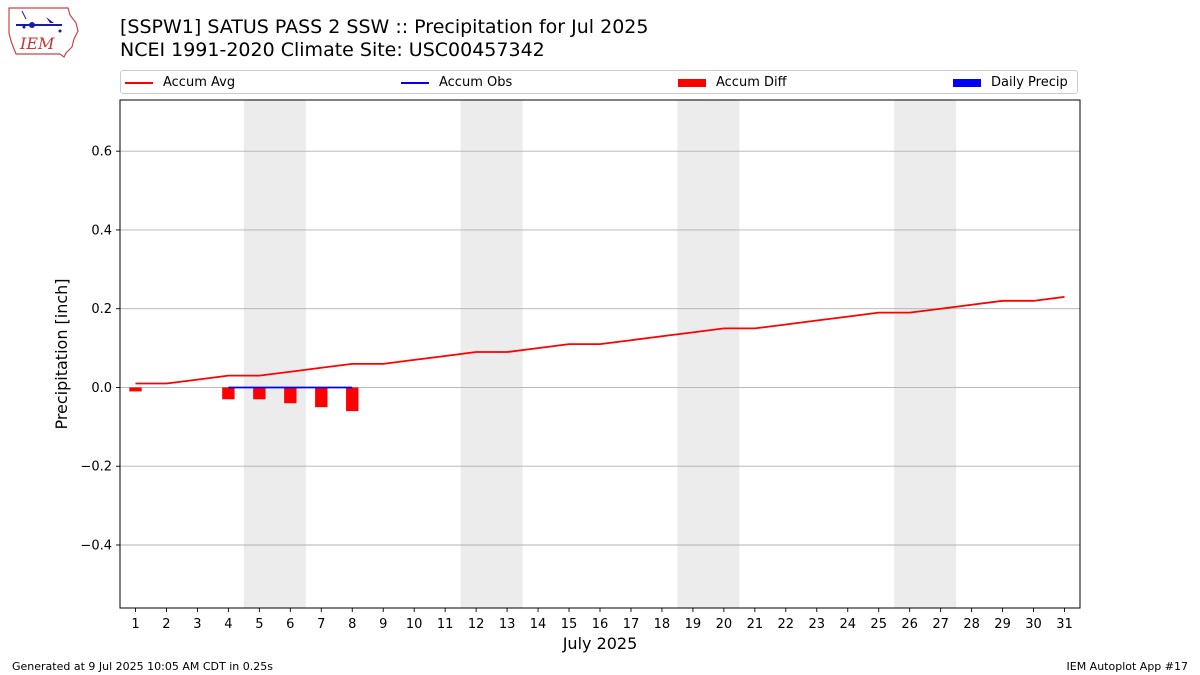 The height and width of the screenshot is (675, 1200). What do you see at coordinates (1127, 666) in the screenshot?
I see `autoplot-credit: IEM Autoplot App #17` at bounding box center [1127, 666].